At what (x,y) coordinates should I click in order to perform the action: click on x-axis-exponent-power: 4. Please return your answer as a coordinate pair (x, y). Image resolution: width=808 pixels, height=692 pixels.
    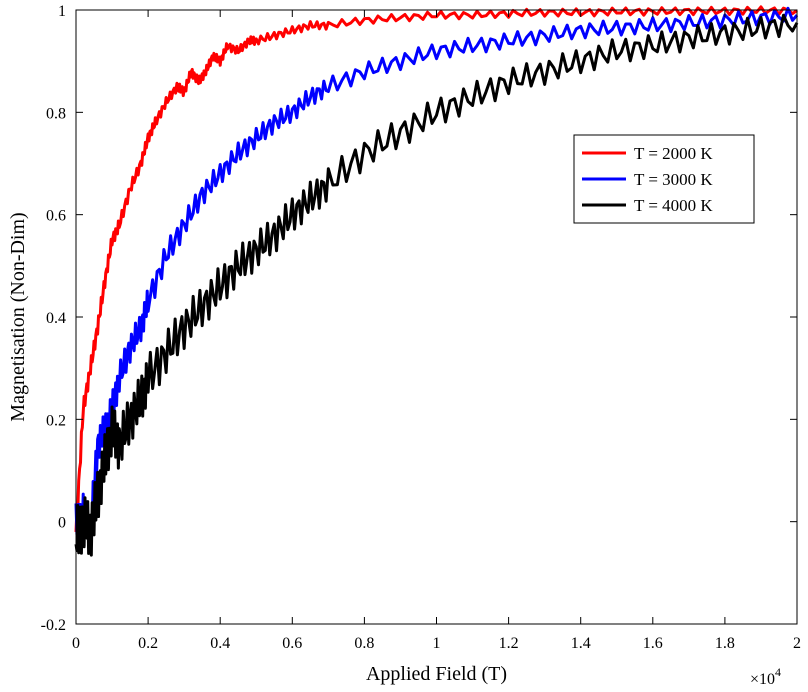
    Looking at the image, I should click on (778, 672).